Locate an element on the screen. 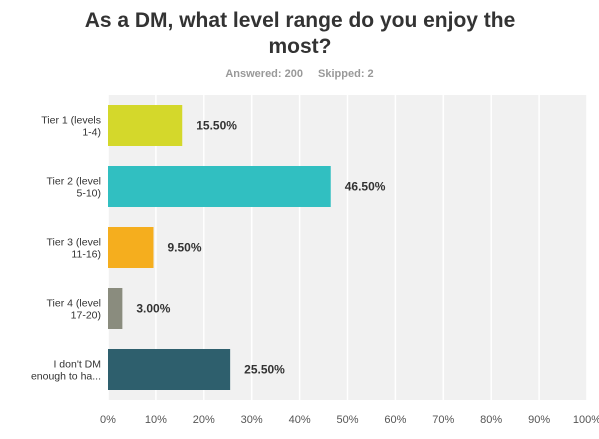 The image size is (599, 439). category-label-line: 11-16) is located at coordinates (86, 255).